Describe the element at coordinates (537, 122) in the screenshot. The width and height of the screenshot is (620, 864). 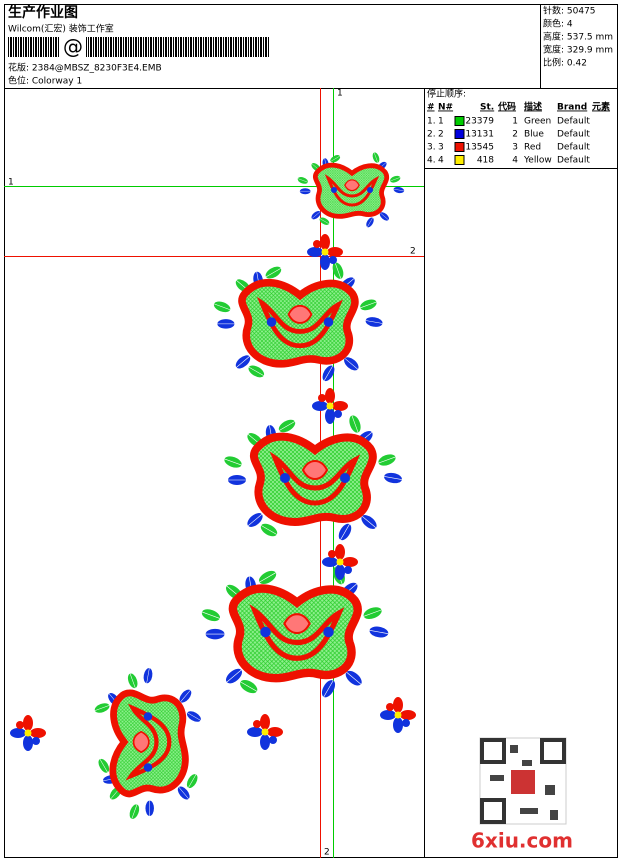
I see `row-desc: Green` at that location.